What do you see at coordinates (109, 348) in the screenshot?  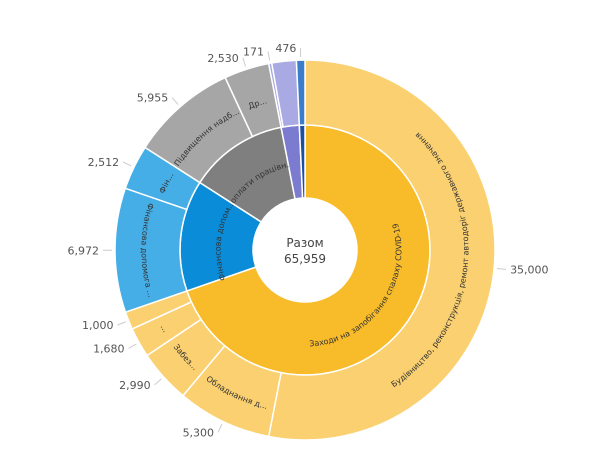 I see `value-label: 1,680` at bounding box center [109, 348].